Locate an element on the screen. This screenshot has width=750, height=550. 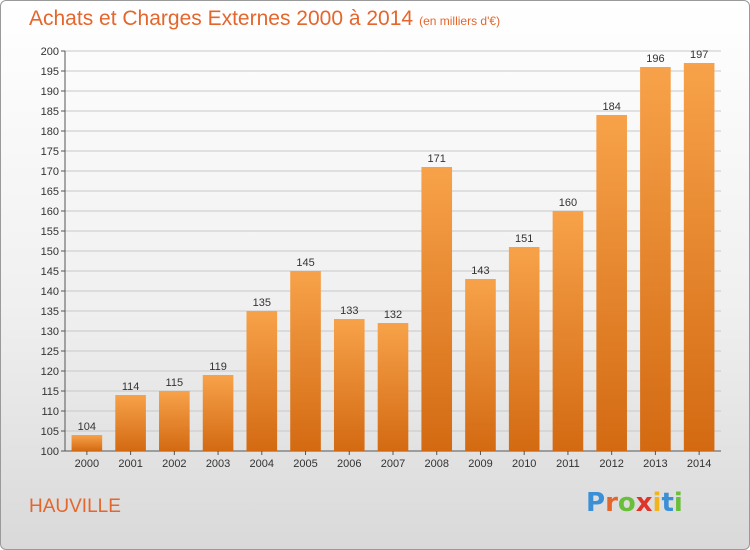
x-tick-label-2004: 2004 is located at coordinates (262, 464).